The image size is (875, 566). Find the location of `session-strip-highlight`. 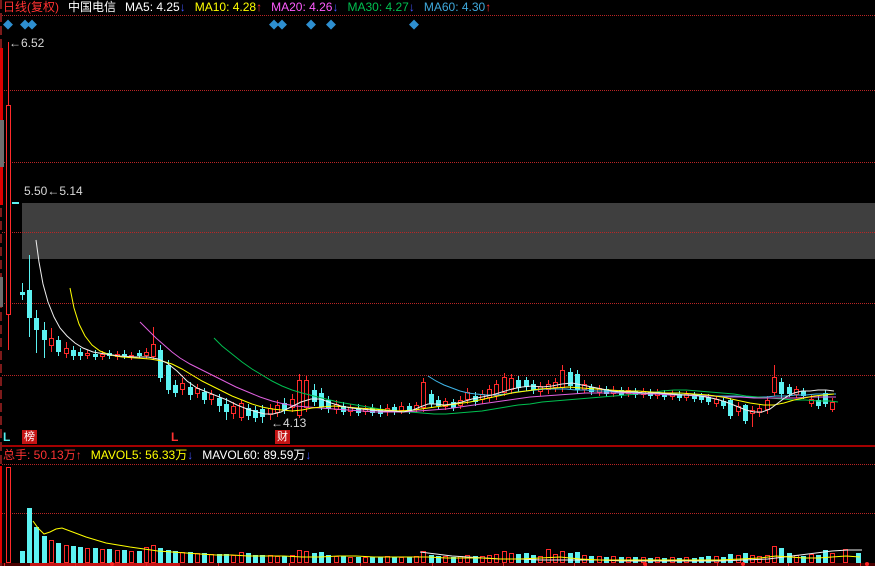

session-strip-highlight is located at coordinates (105, 564).